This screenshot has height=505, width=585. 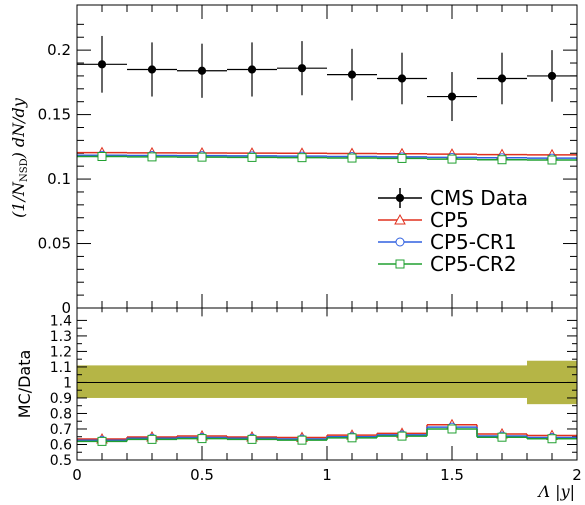 I want to click on y-tick-label-ratio: 1, so click(x=67, y=383).